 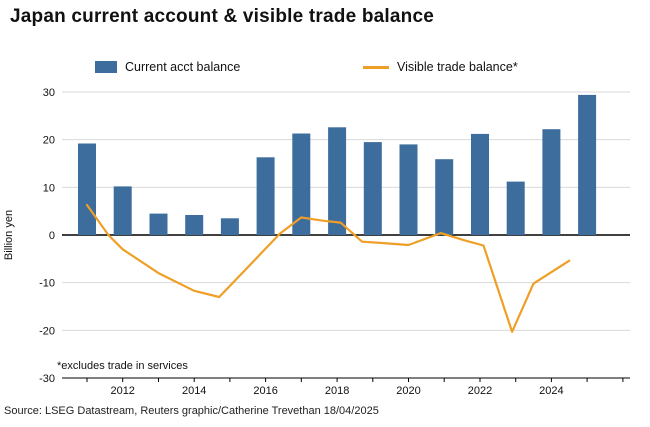 I want to click on x-tick-label: 2018, so click(x=337, y=391).